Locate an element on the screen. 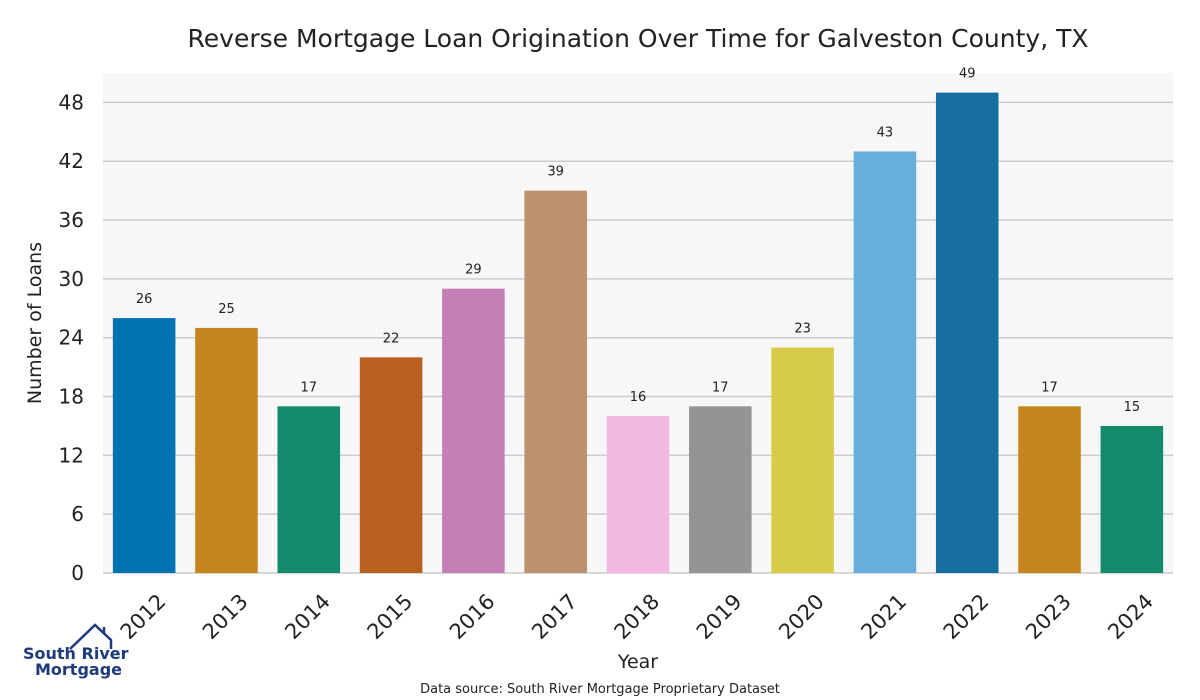 The width and height of the screenshot is (1200, 700). x-tick-label-2012: 2012 is located at coordinates (143, 616).